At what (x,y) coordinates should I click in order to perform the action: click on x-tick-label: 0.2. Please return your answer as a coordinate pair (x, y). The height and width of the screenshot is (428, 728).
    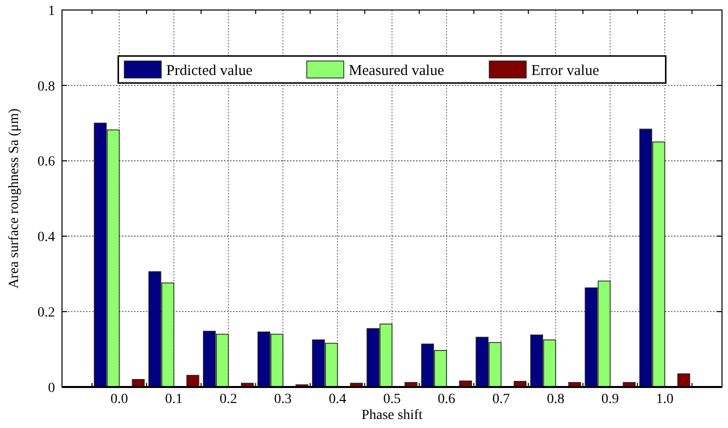
    Looking at the image, I should click on (229, 399).